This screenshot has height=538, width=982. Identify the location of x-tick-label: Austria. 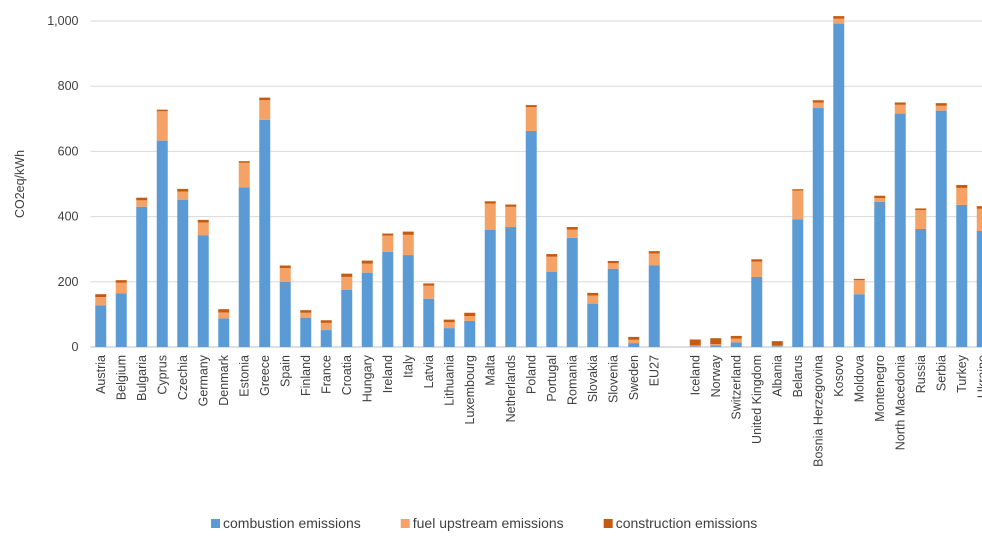
(101, 374).